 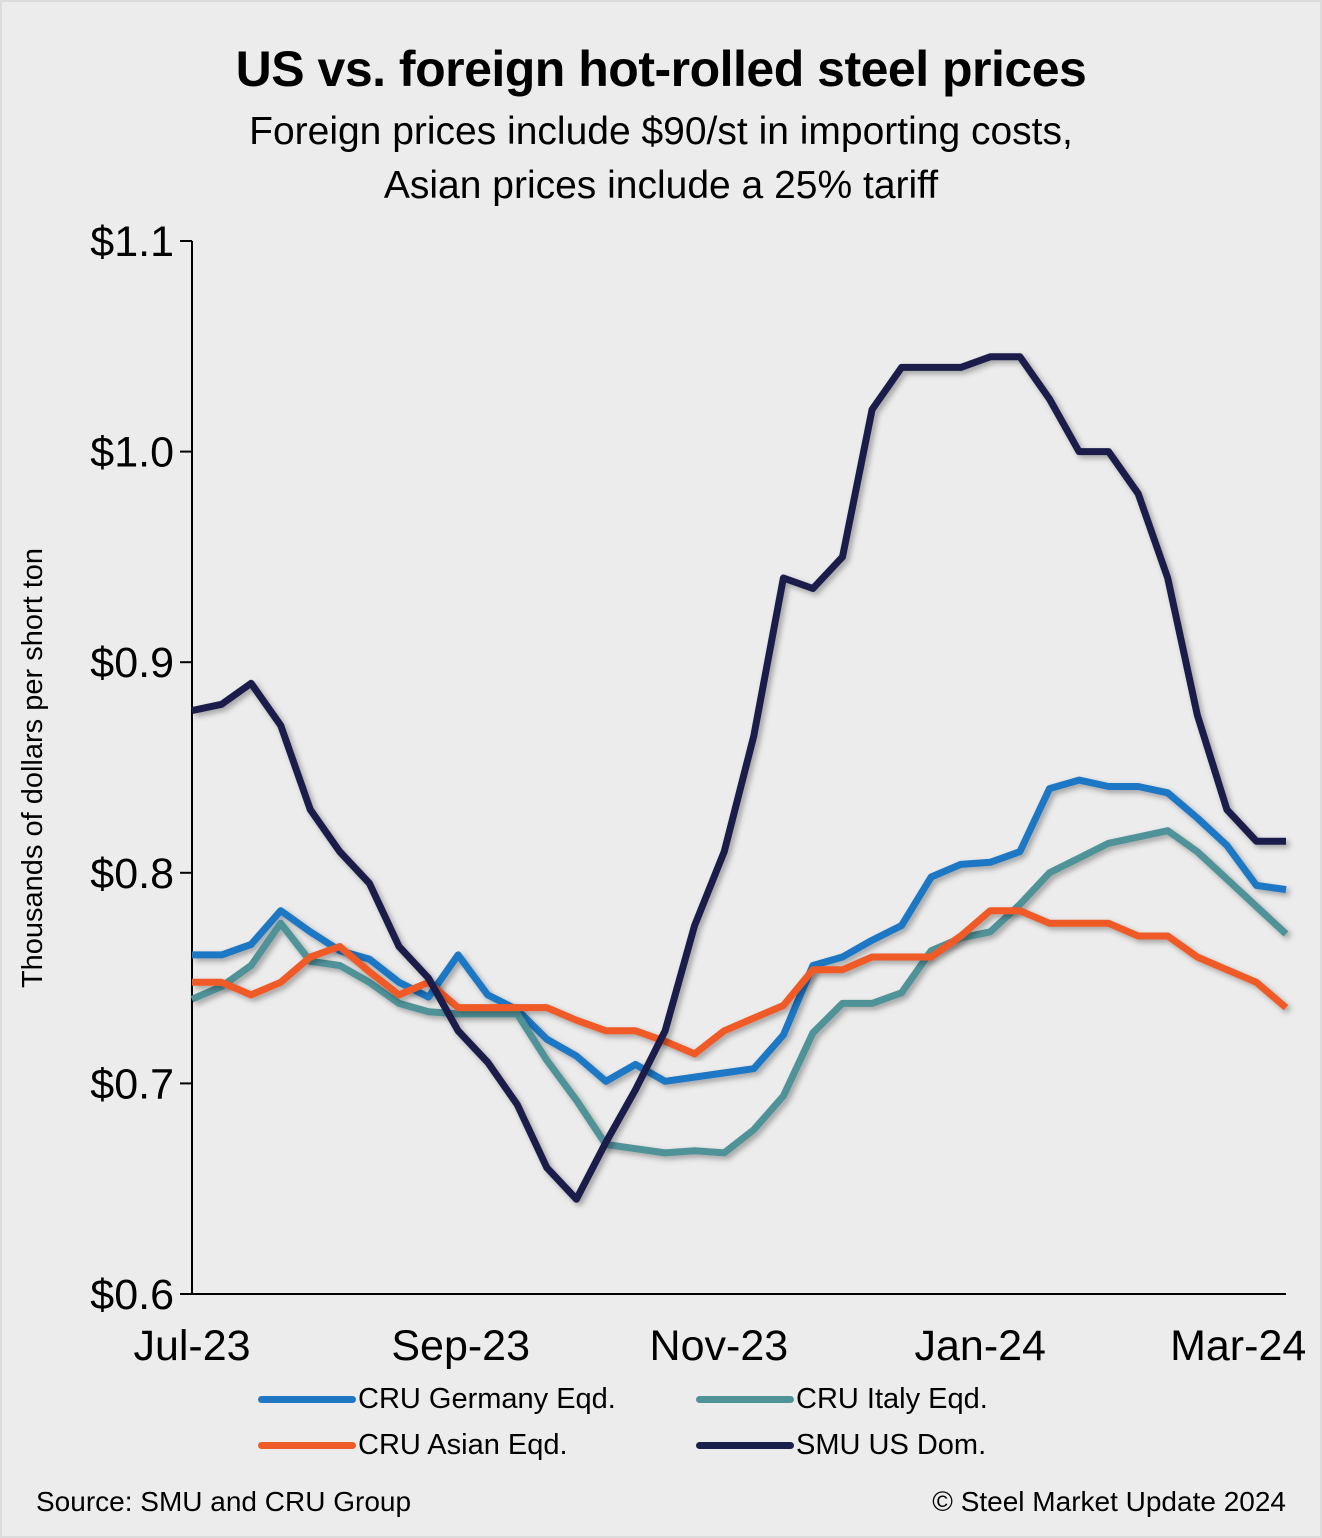 What do you see at coordinates (132, 242) in the screenshot?
I see `y-tick-label: $1.1` at bounding box center [132, 242].